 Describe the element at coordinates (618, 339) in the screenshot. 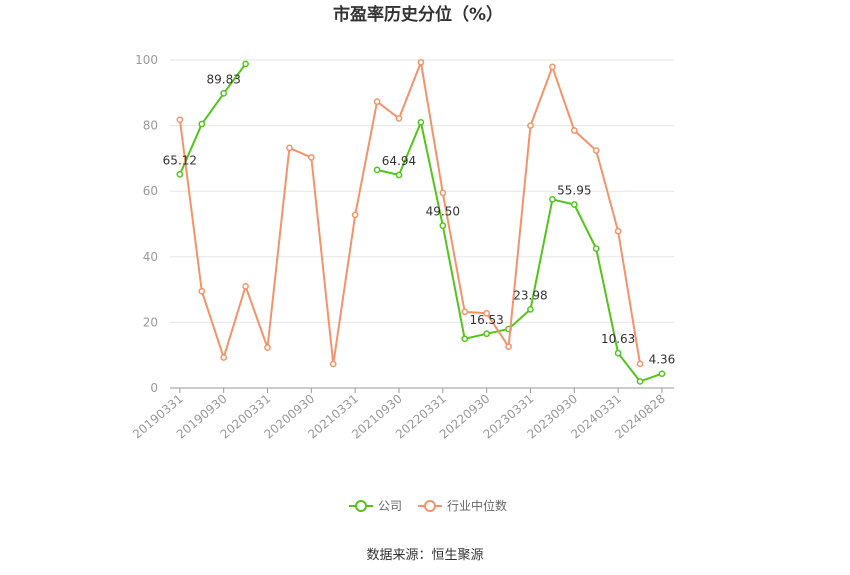

I see `data-label: 10.63` at that location.